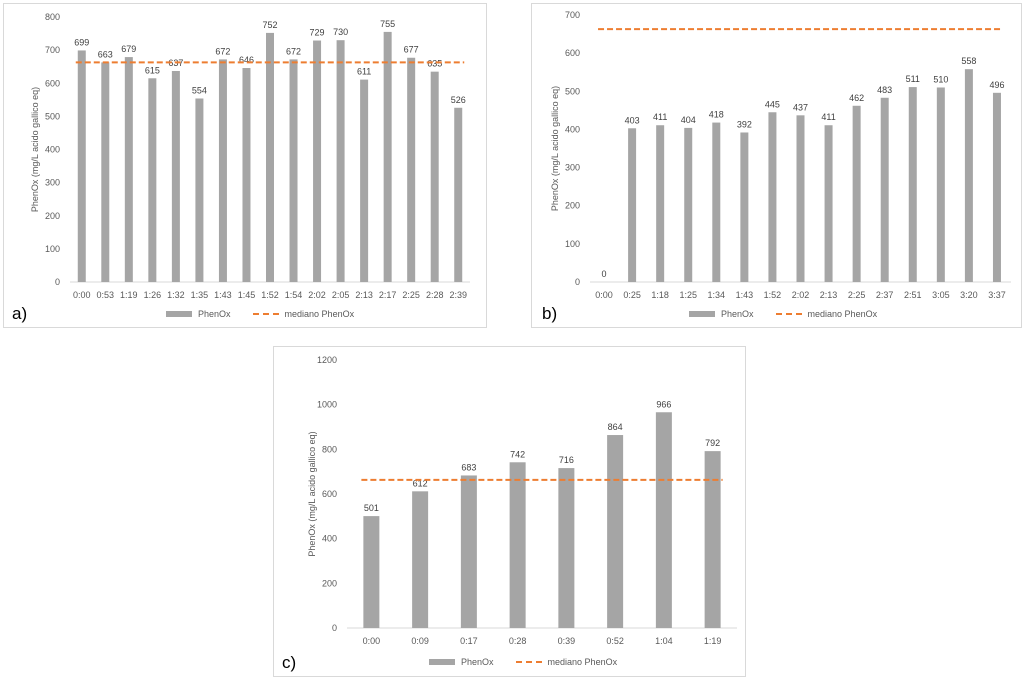 This screenshot has width=1024, height=688. What do you see at coordinates (458, 295) in the screenshot?
I see `x-tick-label: 2:39` at bounding box center [458, 295].